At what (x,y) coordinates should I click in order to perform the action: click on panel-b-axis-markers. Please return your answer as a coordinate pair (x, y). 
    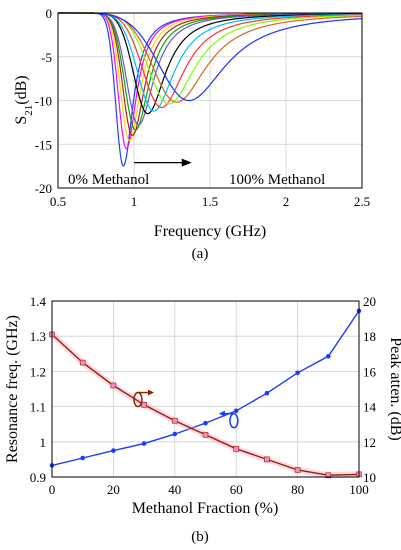
    Looking at the image, I should click on (186, 409).